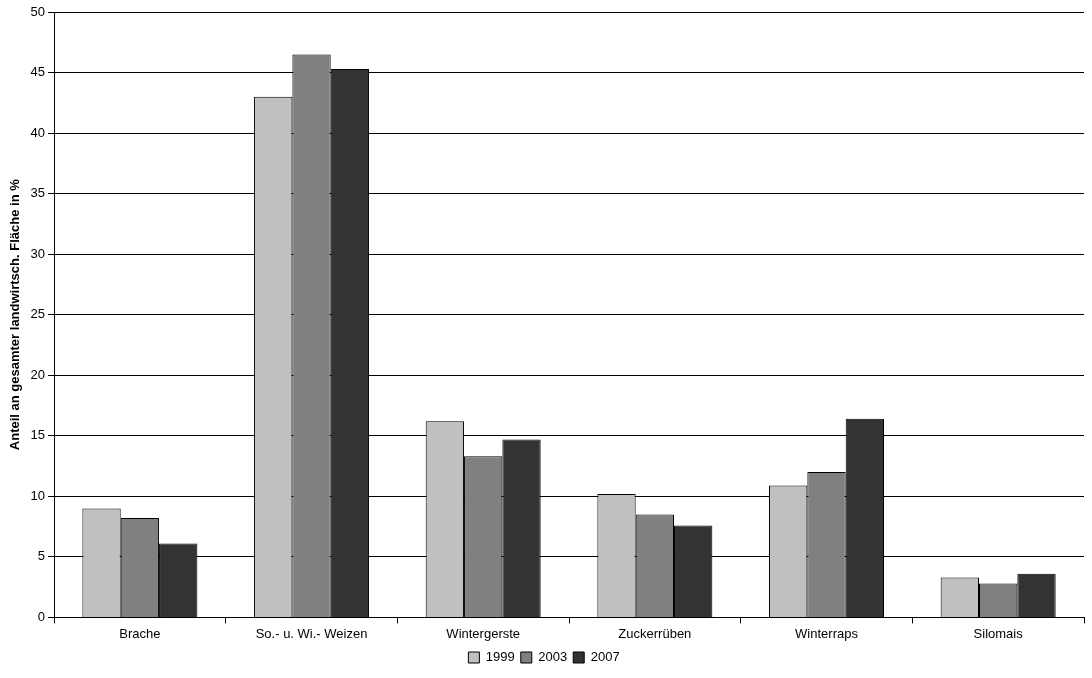  What do you see at coordinates (38, 132) in the screenshot?
I see `y-tick-label: 40` at bounding box center [38, 132].